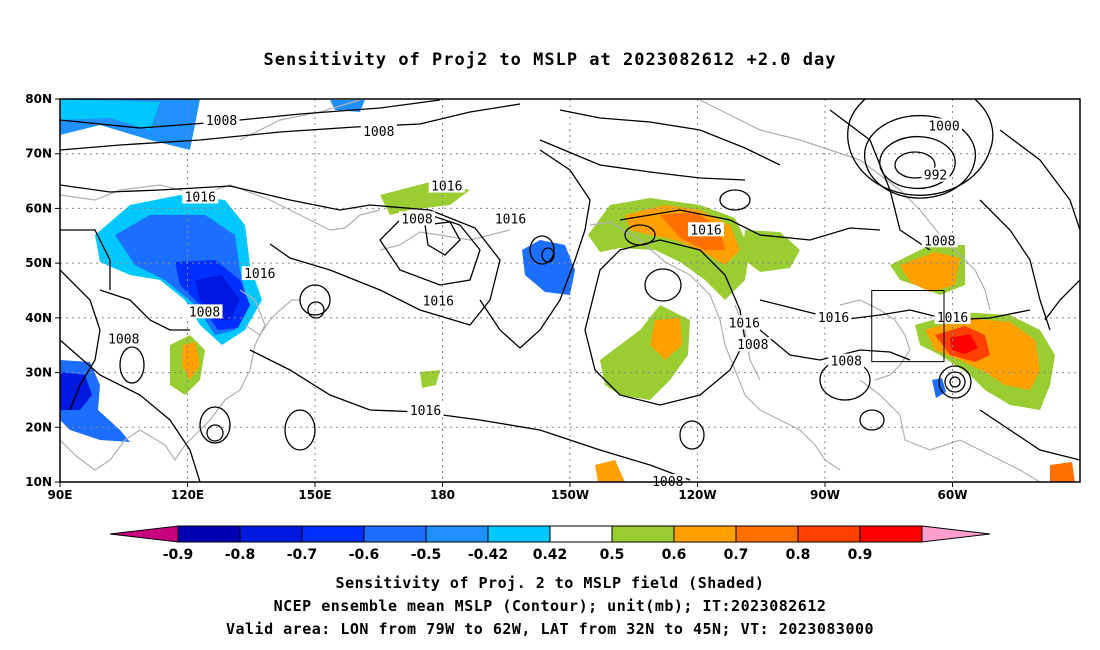  What do you see at coordinates (144, 534) in the screenshot?
I see `colorbar-end-low` at bounding box center [144, 534].